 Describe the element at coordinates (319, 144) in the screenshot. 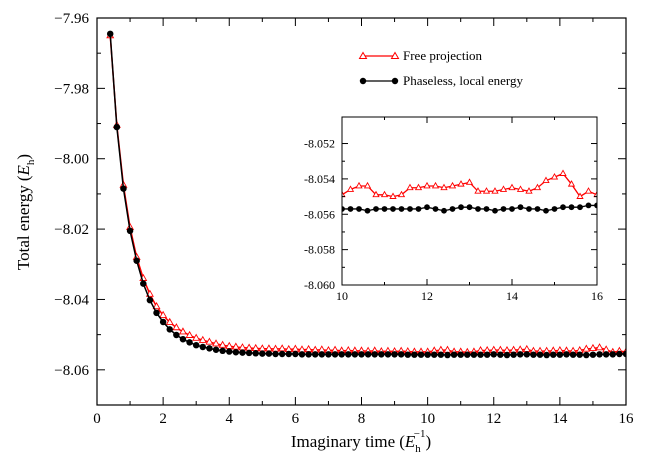

I see `inset-y-tick-label: -8.052` at that location.